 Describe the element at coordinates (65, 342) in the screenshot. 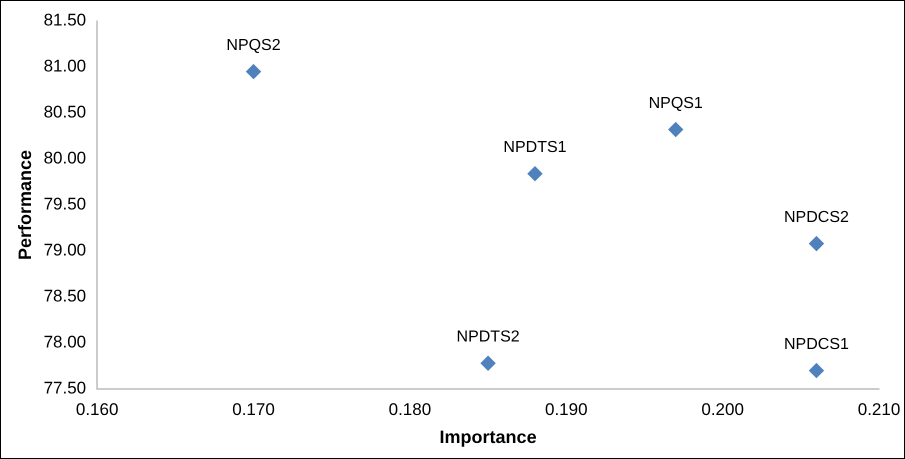

I see `y-tick-label: 78.00` at that location.